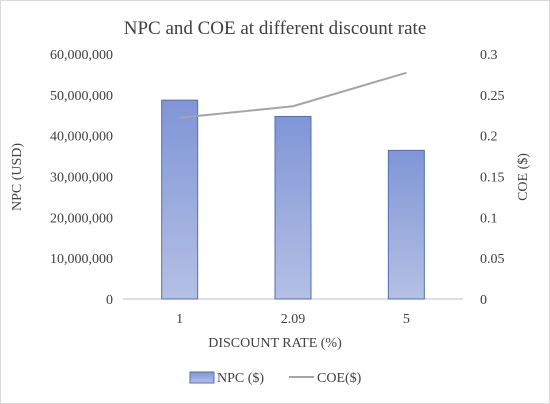  What do you see at coordinates (81, 218) in the screenshot?
I see `y-tick-label: 20,000,000` at bounding box center [81, 218].